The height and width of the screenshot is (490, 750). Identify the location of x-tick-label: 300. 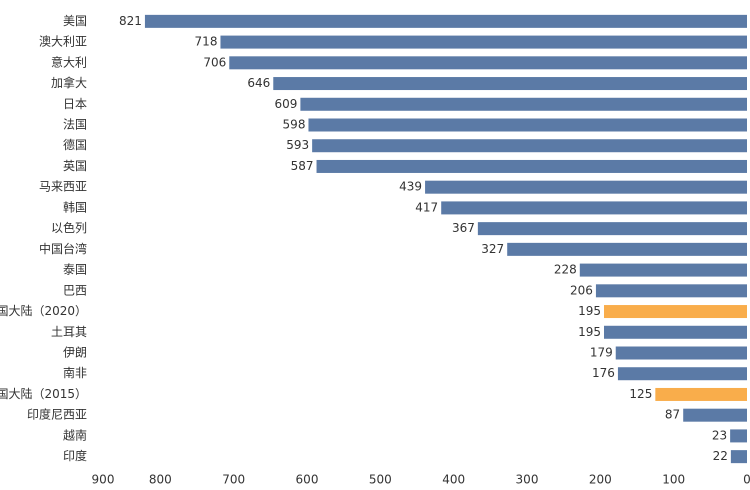
(527, 480).